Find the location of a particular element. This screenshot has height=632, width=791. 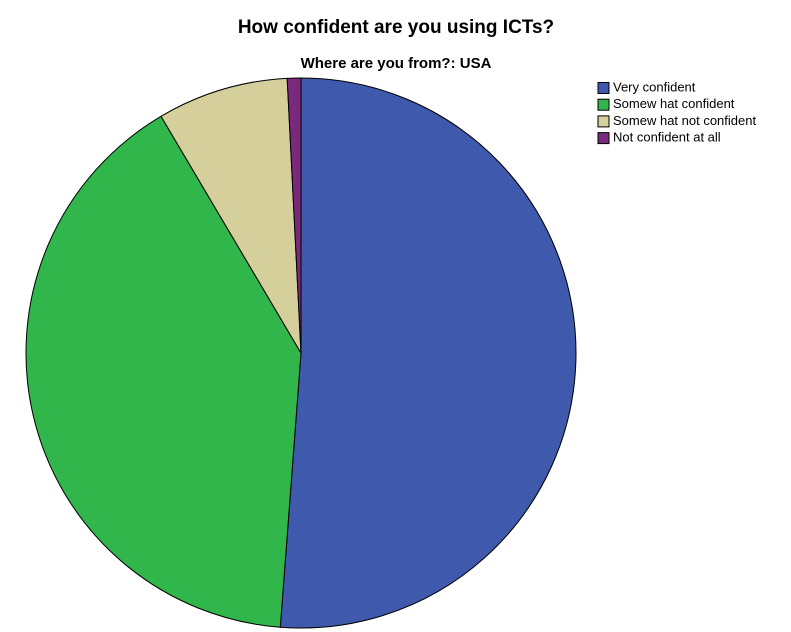

legend-label: Not confident at all is located at coordinates (667, 137).